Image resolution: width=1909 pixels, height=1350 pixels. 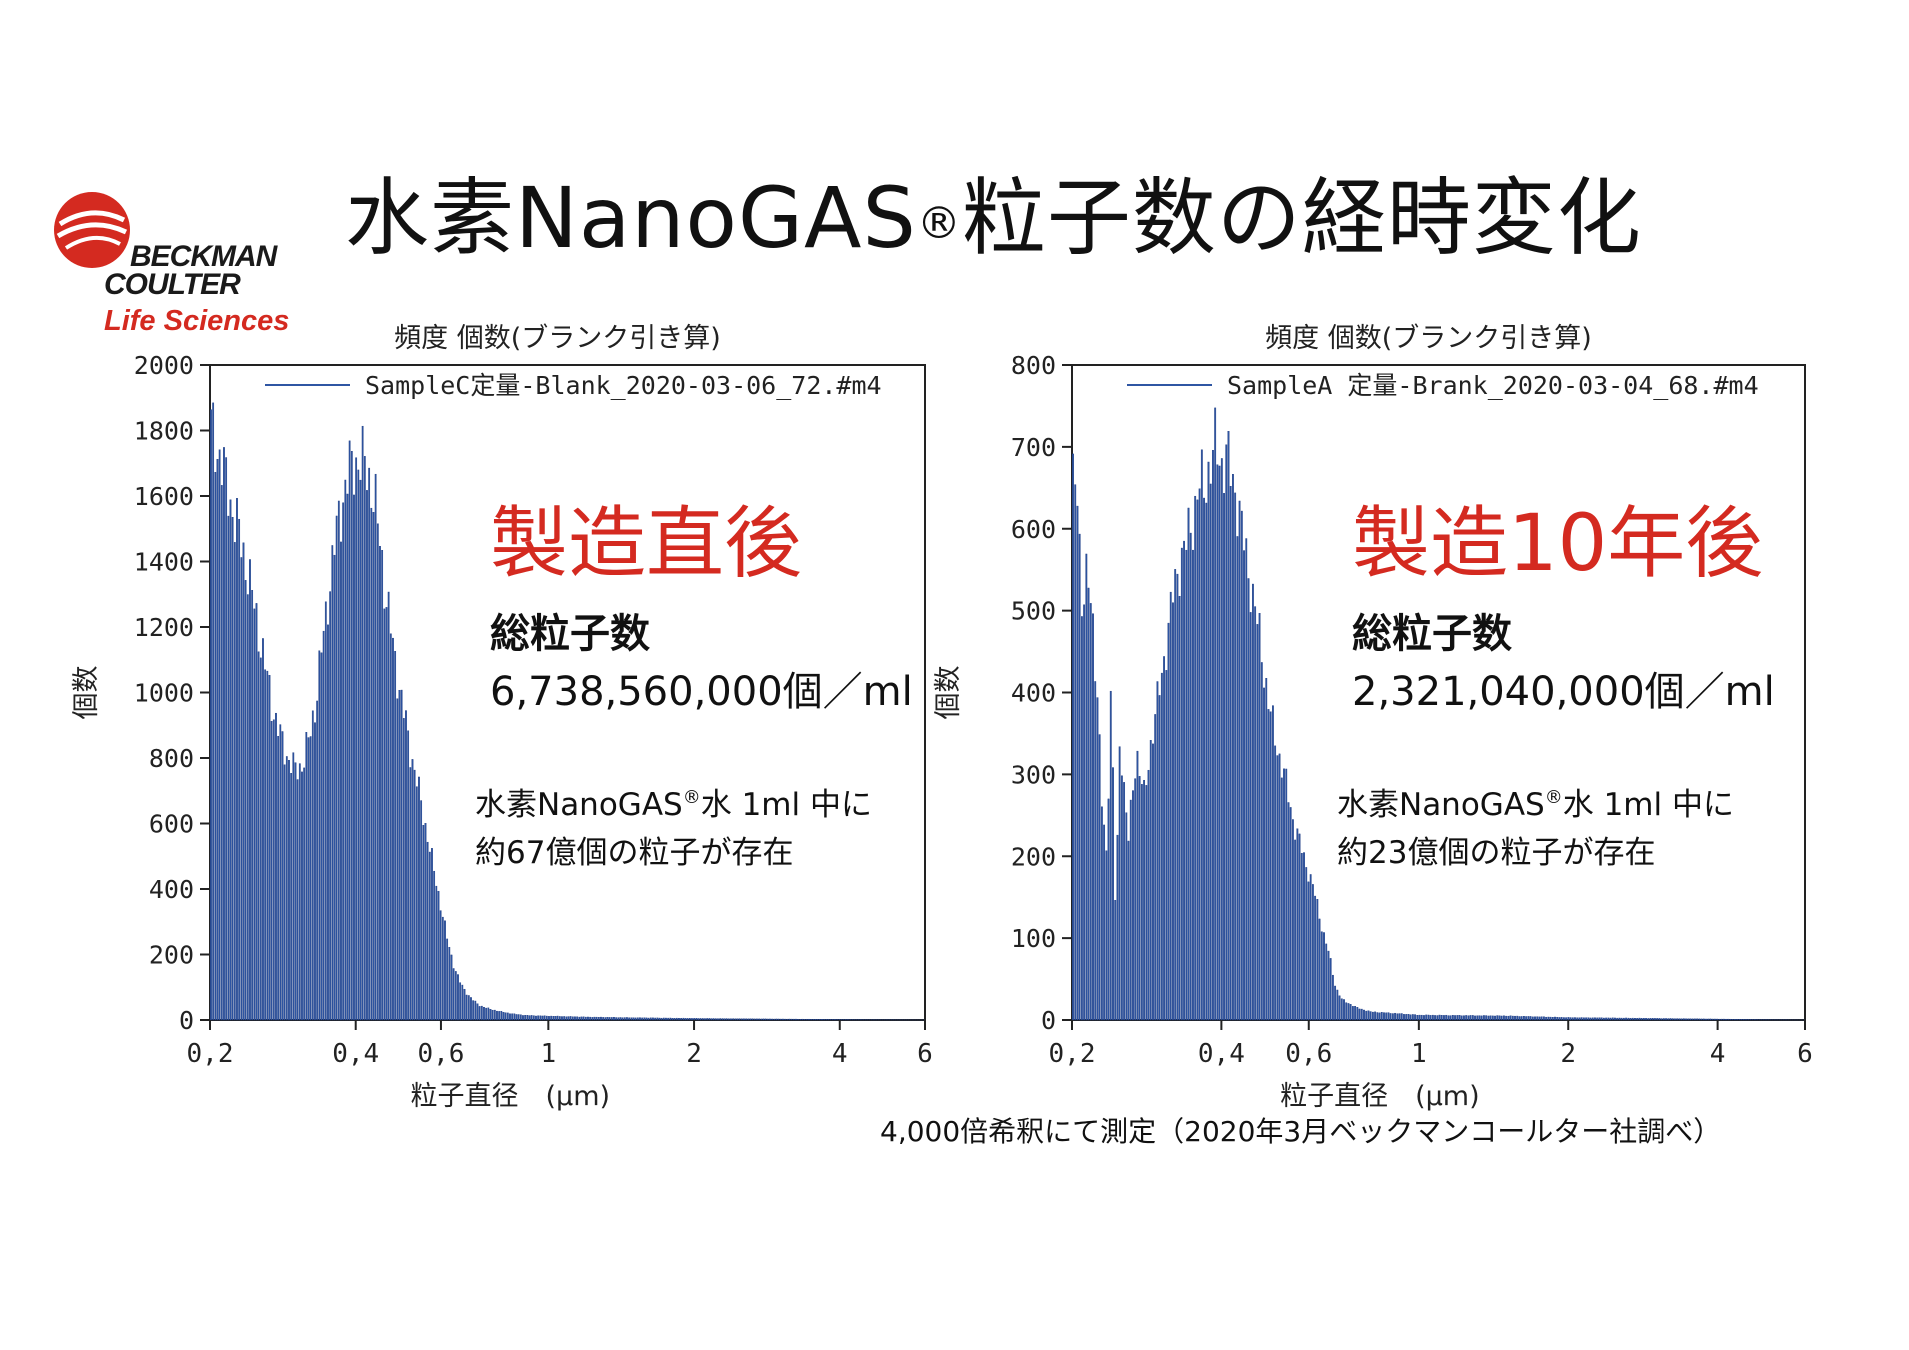 What do you see at coordinates (164, 562) in the screenshot?
I see `chart1-y-tick-label: 1400` at bounding box center [164, 562].